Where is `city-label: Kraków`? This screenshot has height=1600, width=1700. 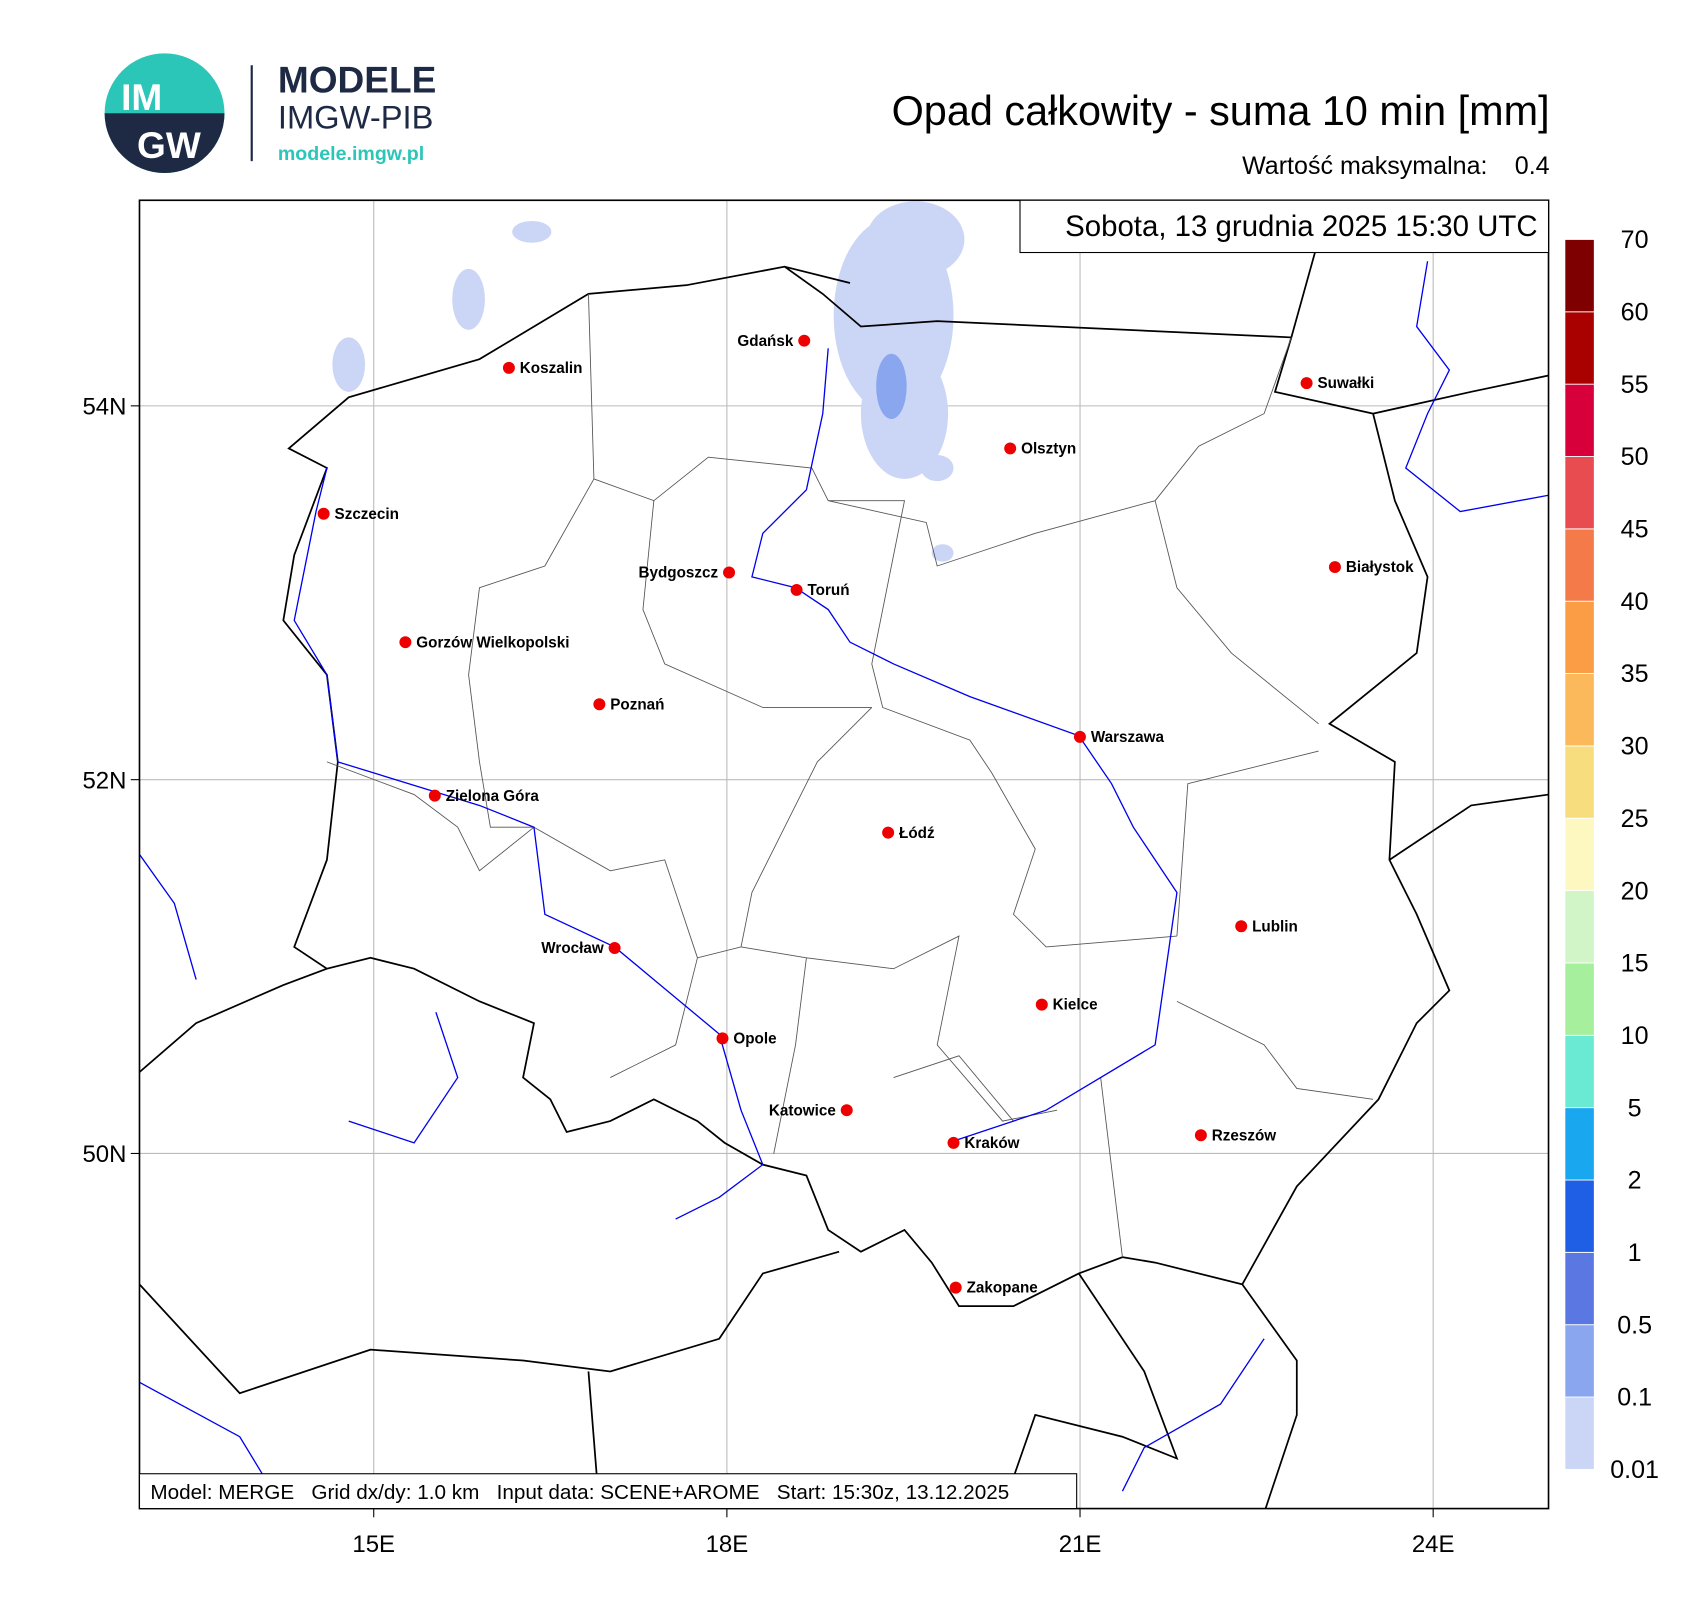
city-label: Kraków is located at coordinates (991, 1143).